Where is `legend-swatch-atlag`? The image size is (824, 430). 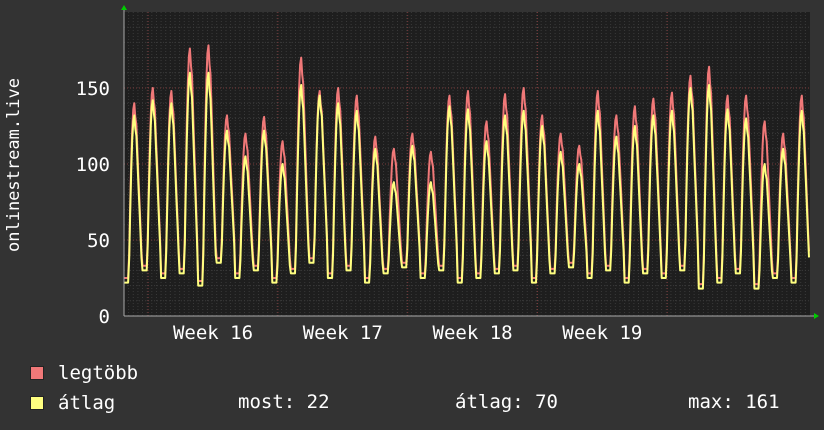 legend-swatch-atlag is located at coordinates (37, 403).